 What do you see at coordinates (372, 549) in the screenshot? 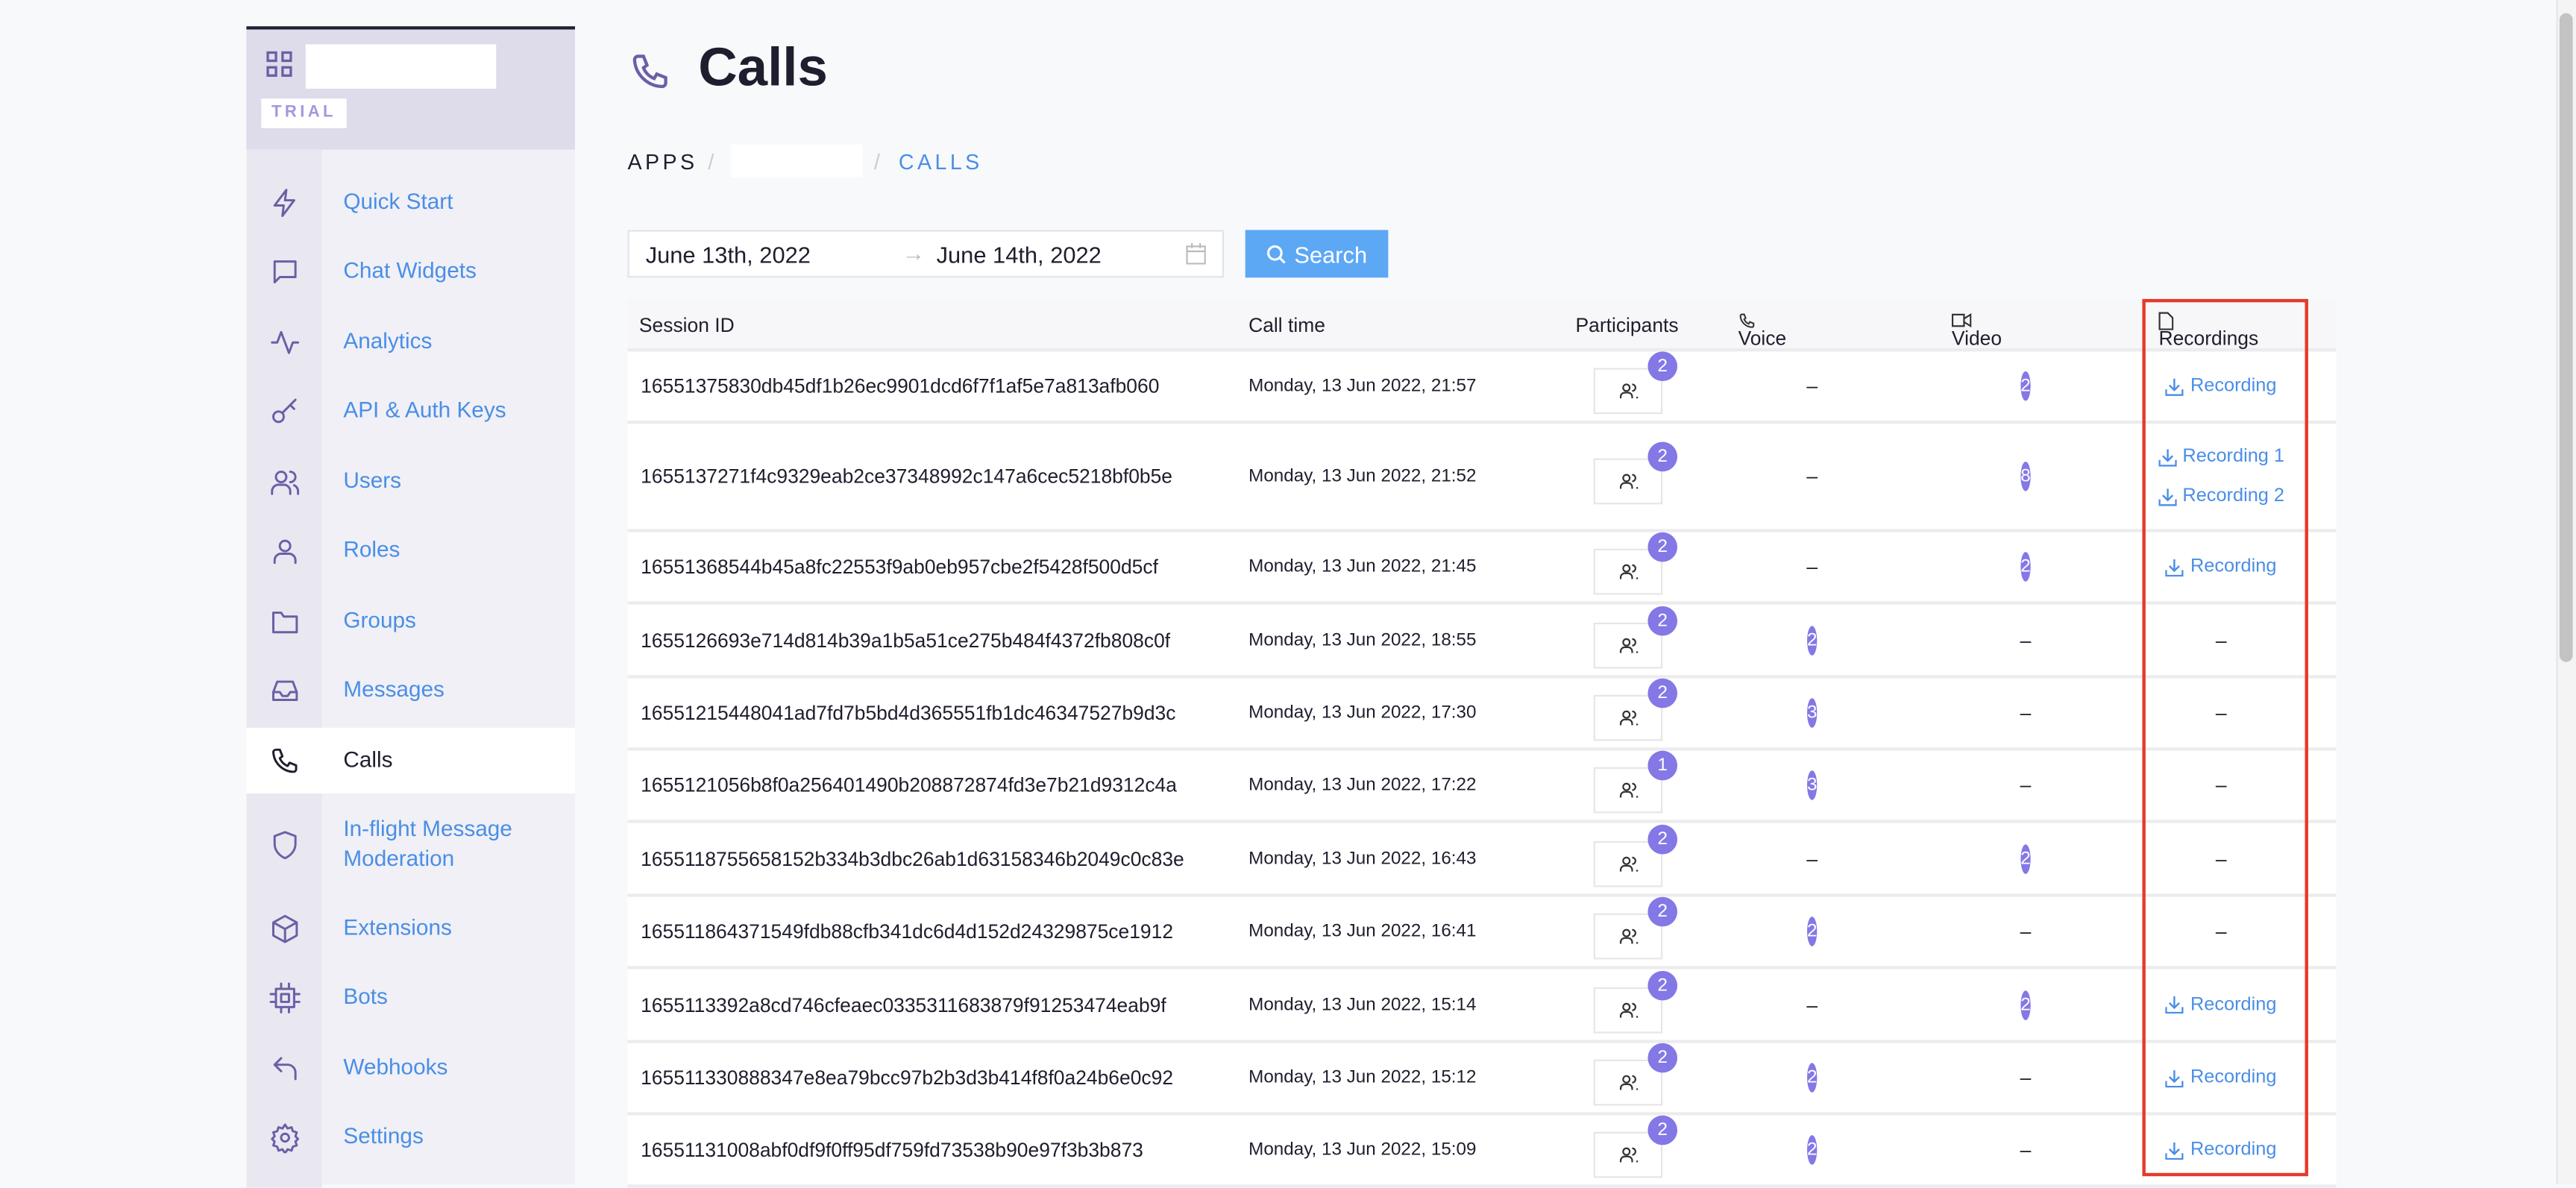
I see `sidebar-item-label: Roles` at bounding box center [372, 549].